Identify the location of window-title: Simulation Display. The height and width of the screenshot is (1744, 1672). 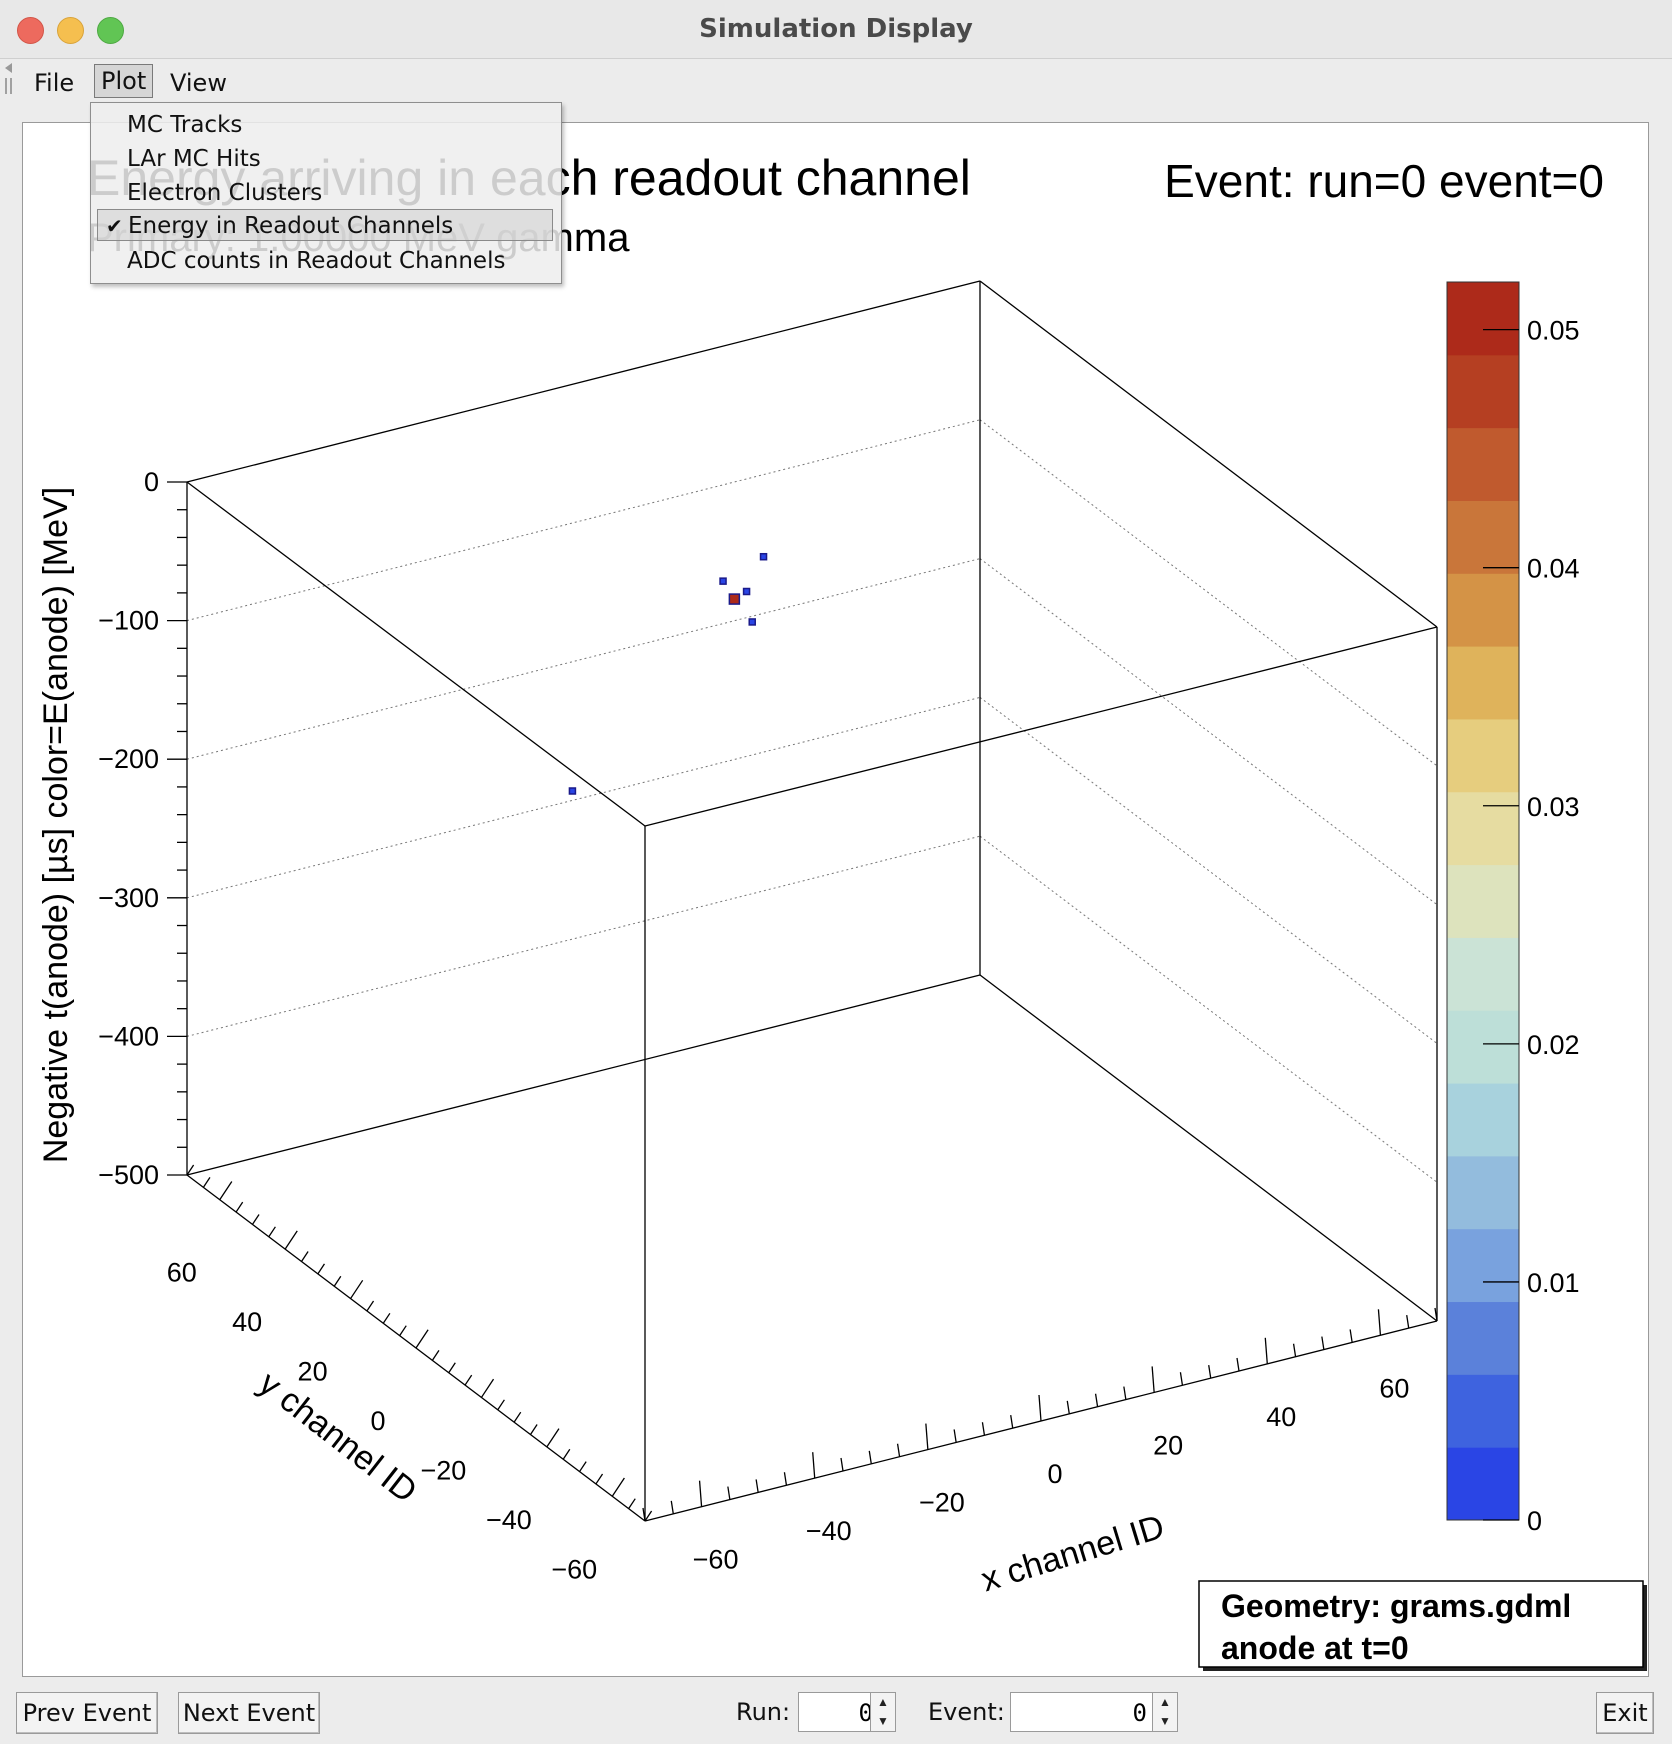
(836, 29).